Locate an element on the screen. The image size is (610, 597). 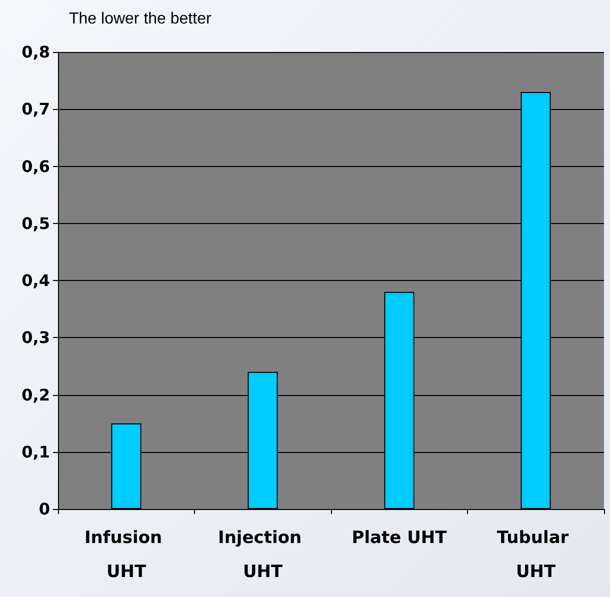
chart-title: The lower the better is located at coordinates (140, 19).